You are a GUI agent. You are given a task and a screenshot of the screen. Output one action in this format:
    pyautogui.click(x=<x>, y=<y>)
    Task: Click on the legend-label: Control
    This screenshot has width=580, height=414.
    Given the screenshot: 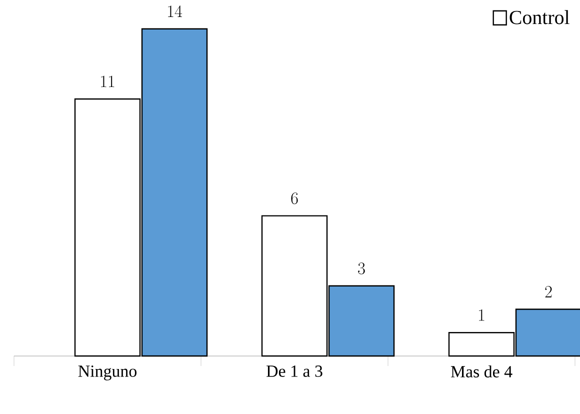 What is the action you would take?
    pyautogui.click(x=540, y=17)
    